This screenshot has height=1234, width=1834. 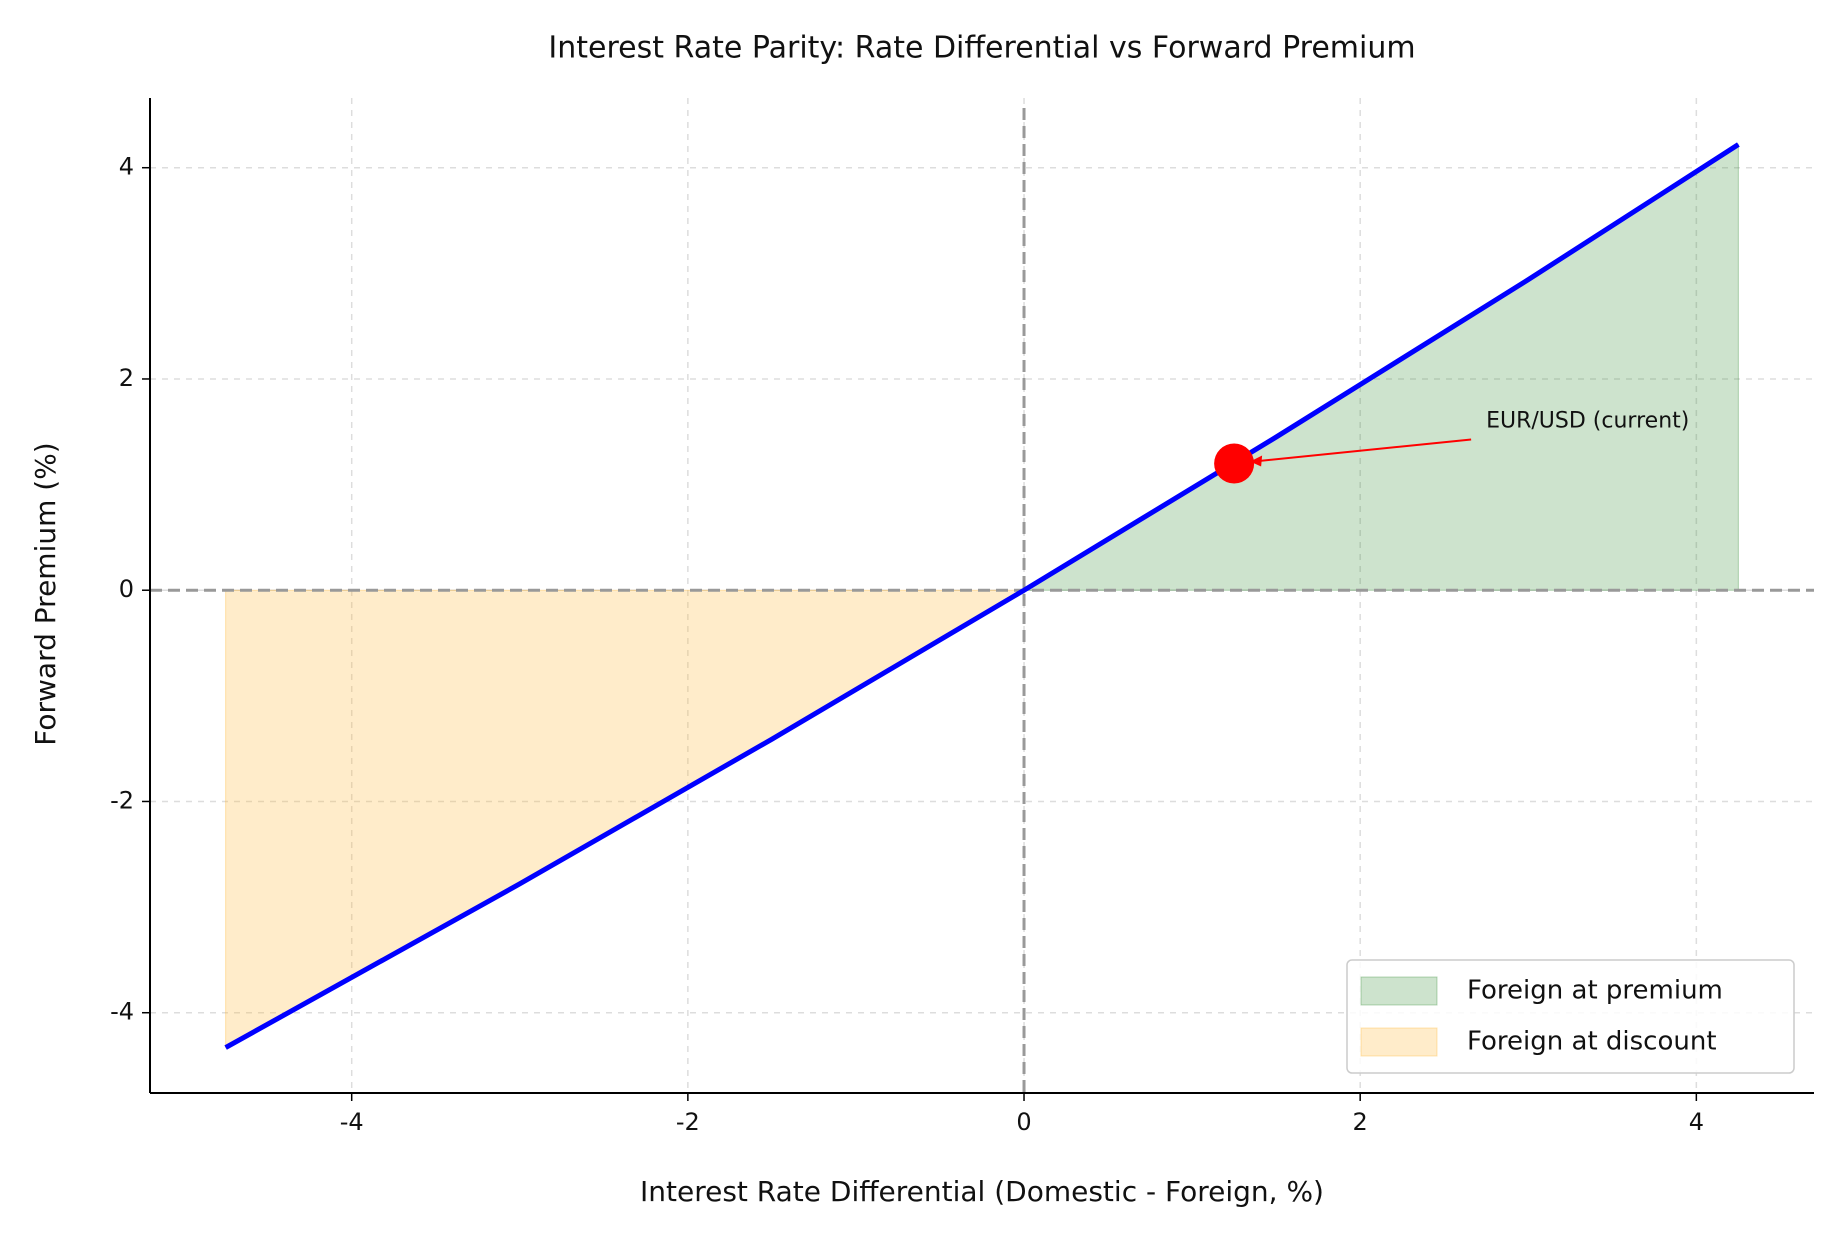 I want to click on annotation-arrow, so click(x=1363, y=450).